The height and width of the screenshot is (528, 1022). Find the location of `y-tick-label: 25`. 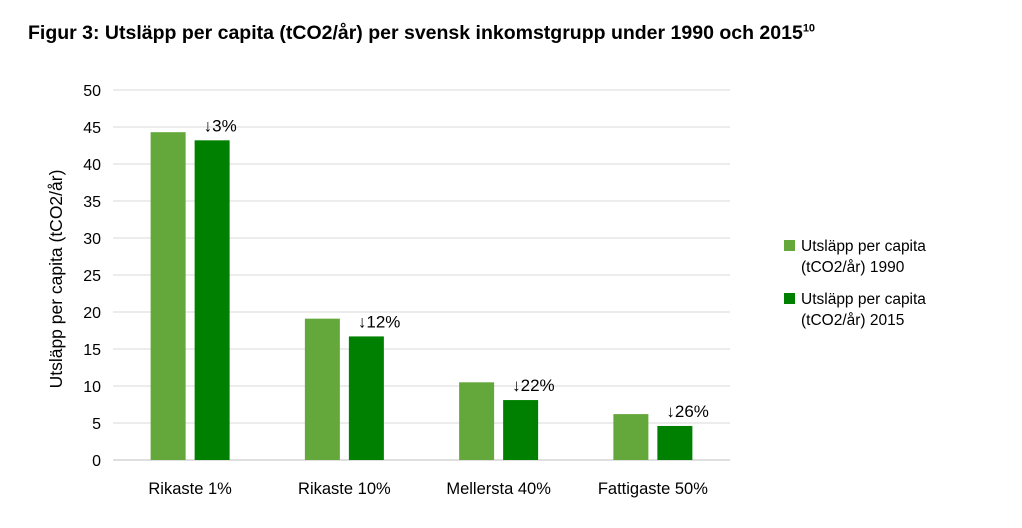

y-tick-label: 25 is located at coordinates (92, 276).